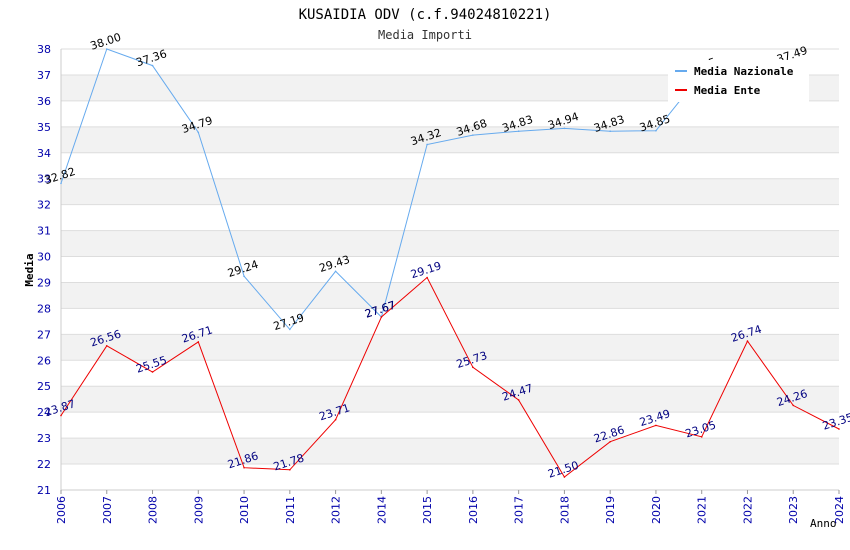 This screenshot has height=550, width=850. I want to click on legend-label-nazionale: Media Nazionale, so click(744, 71).